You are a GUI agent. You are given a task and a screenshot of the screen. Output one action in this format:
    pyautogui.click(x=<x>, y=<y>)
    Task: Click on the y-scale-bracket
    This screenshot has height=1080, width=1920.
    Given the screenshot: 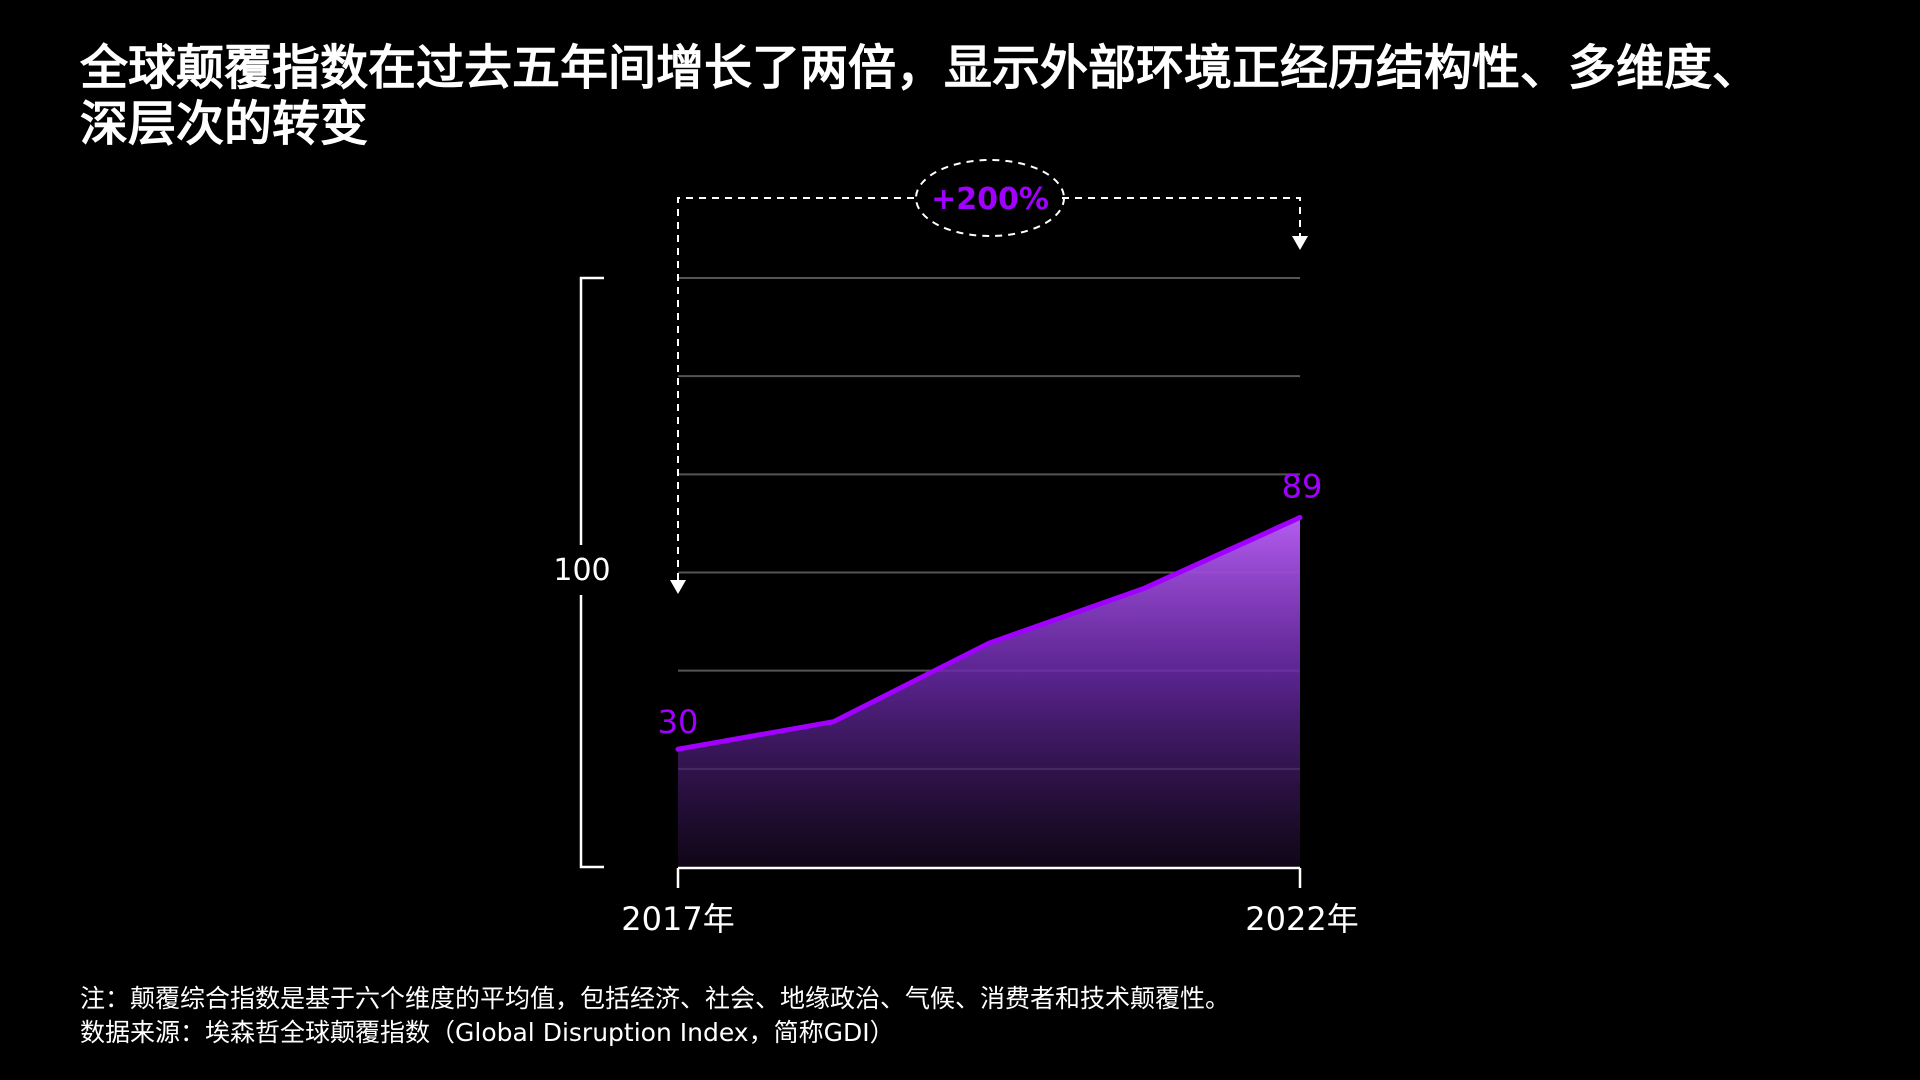 What is the action you would take?
    pyautogui.click(x=580, y=572)
    